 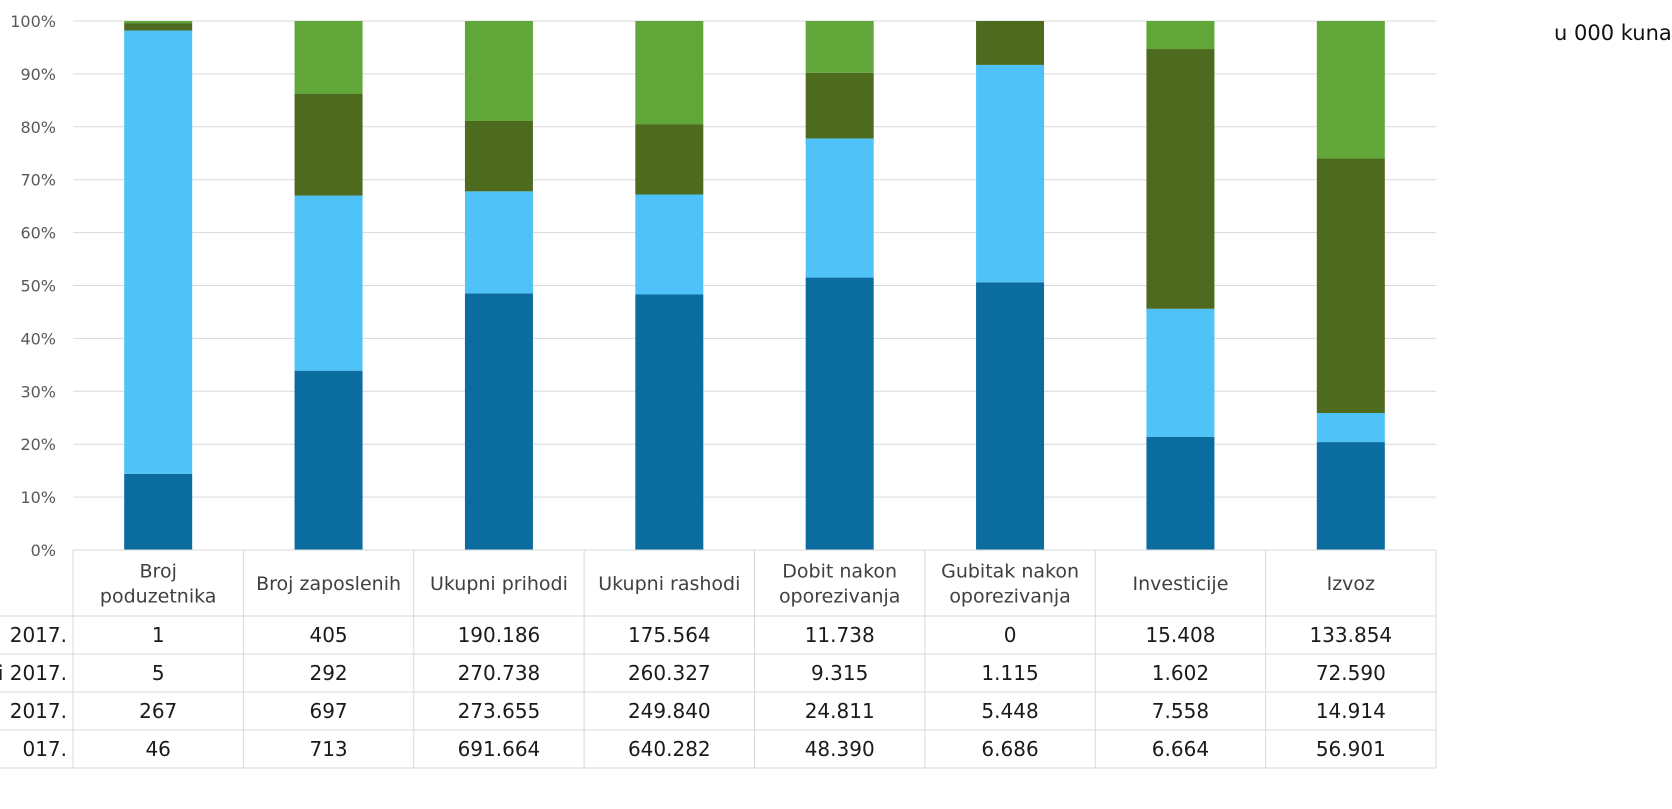 What do you see at coordinates (1180, 635) in the screenshot?
I see `table-cell: 15.408` at bounding box center [1180, 635].